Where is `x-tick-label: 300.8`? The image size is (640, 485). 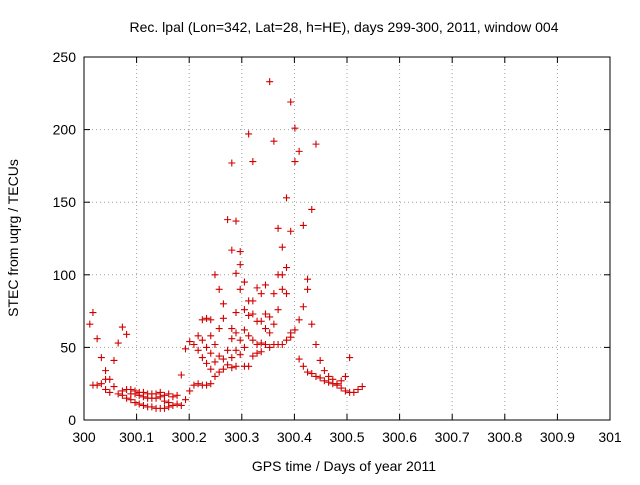 x-tick-label: 300.8 is located at coordinates (504, 437).